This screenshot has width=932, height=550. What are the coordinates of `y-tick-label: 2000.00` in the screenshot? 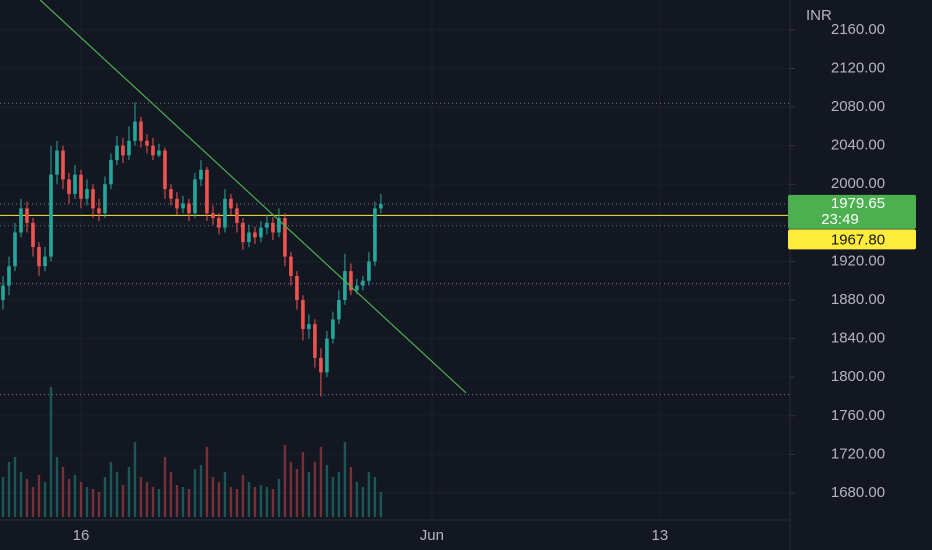 It's located at (858, 183).